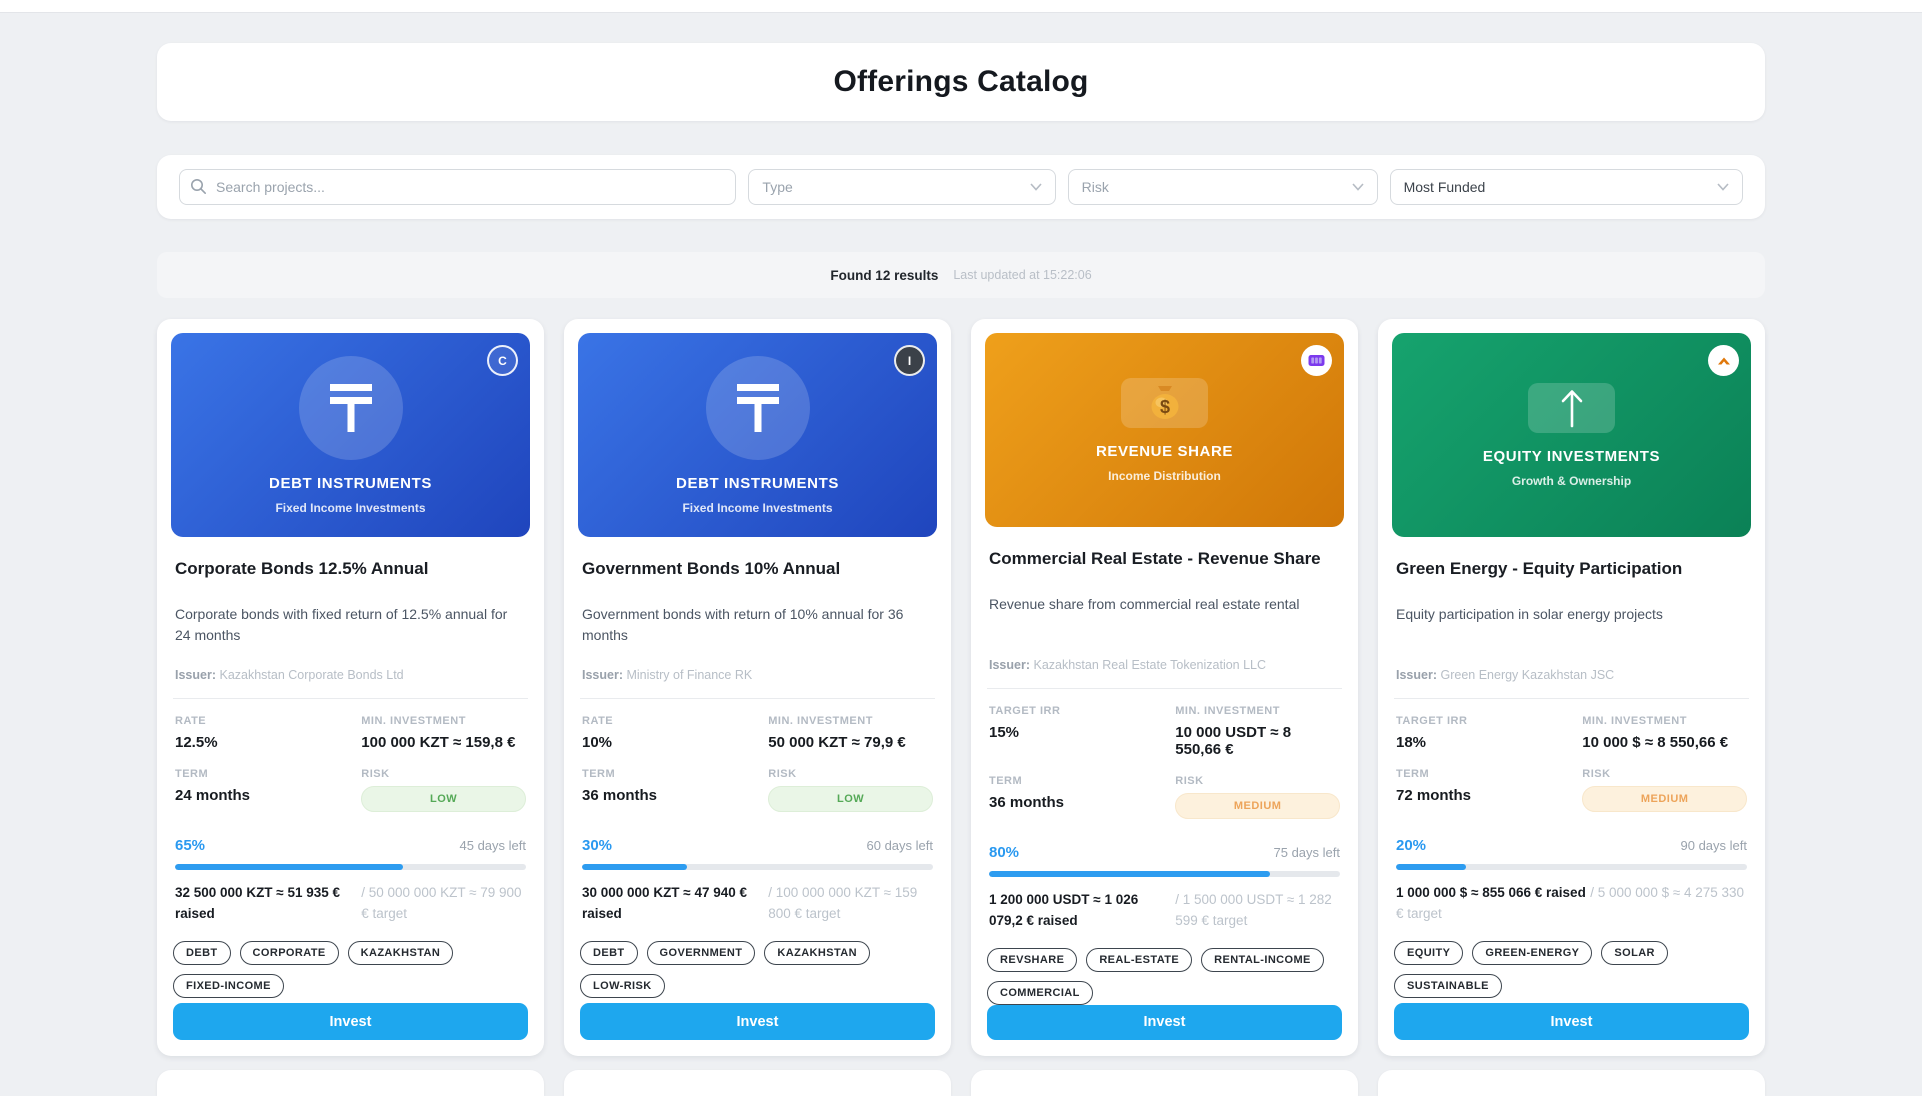 The height and width of the screenshot is (1096, 1922). What do you see at coordinates (961, 1083) in the screenshot?
I see `next-row-partial` at bounding box center [961, 1083].